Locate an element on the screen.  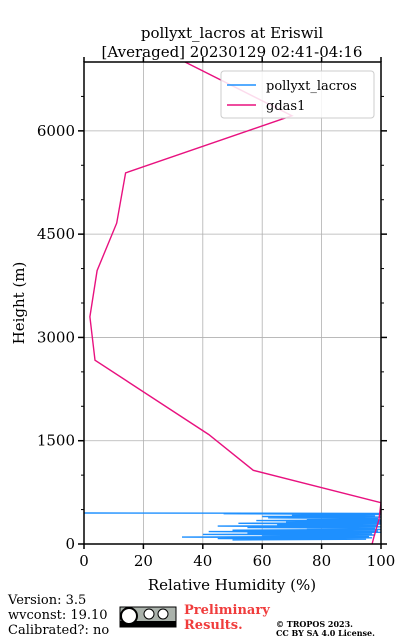
license: CC BY SA 4.0 License. is located at coordinates (325, 633).